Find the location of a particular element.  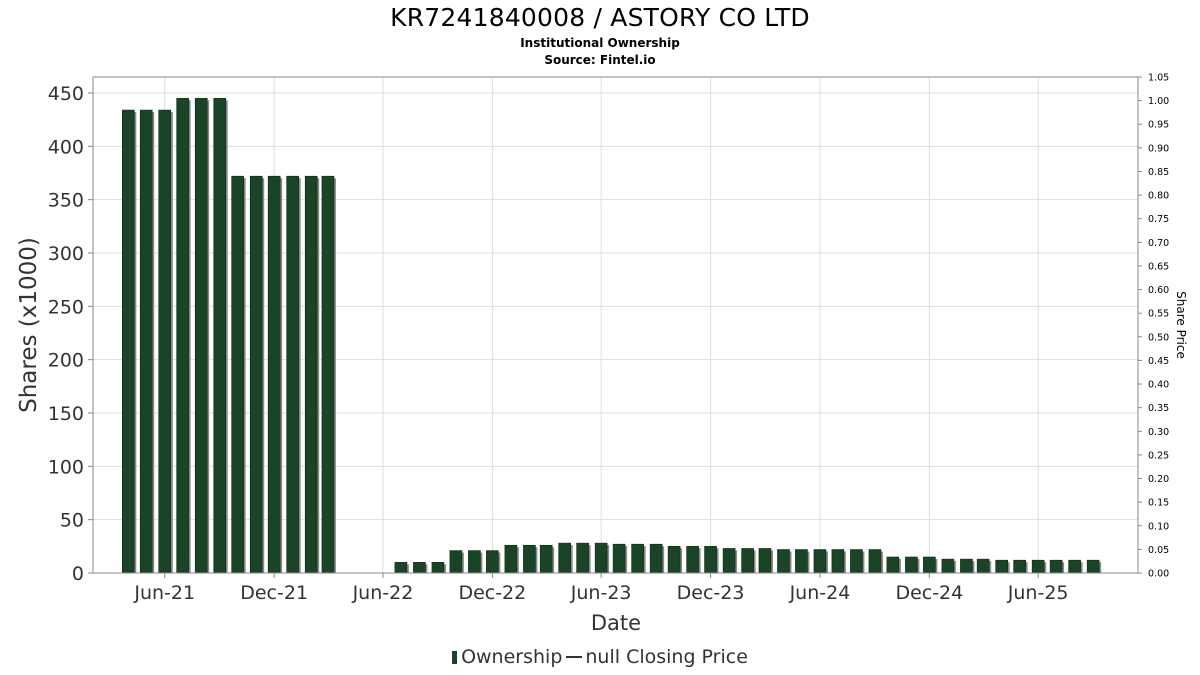

y2-tick-label: 0.95 is located at coordinates (1158, 125).